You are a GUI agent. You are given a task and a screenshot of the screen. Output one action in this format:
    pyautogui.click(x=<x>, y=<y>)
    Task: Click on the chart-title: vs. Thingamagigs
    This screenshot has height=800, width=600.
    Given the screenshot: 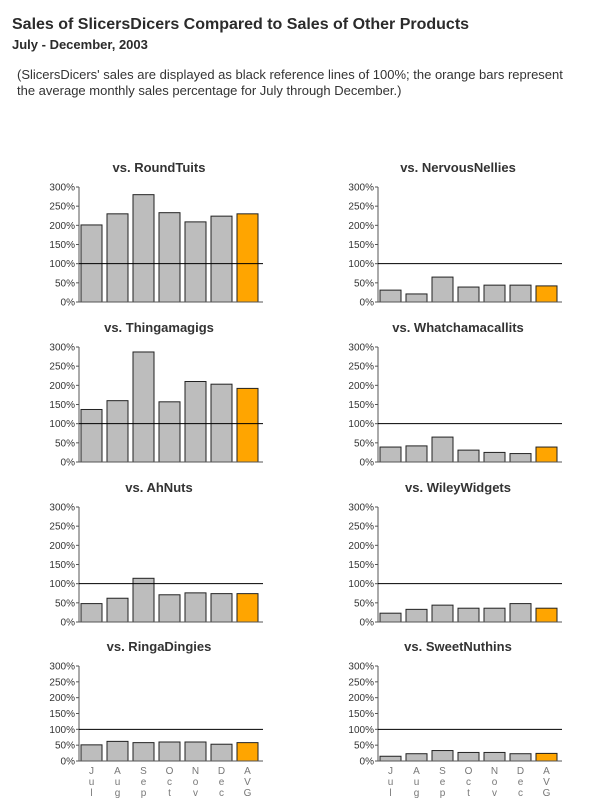 What is the action you would take?
    pyautogui.click(x=159, y=327)
    